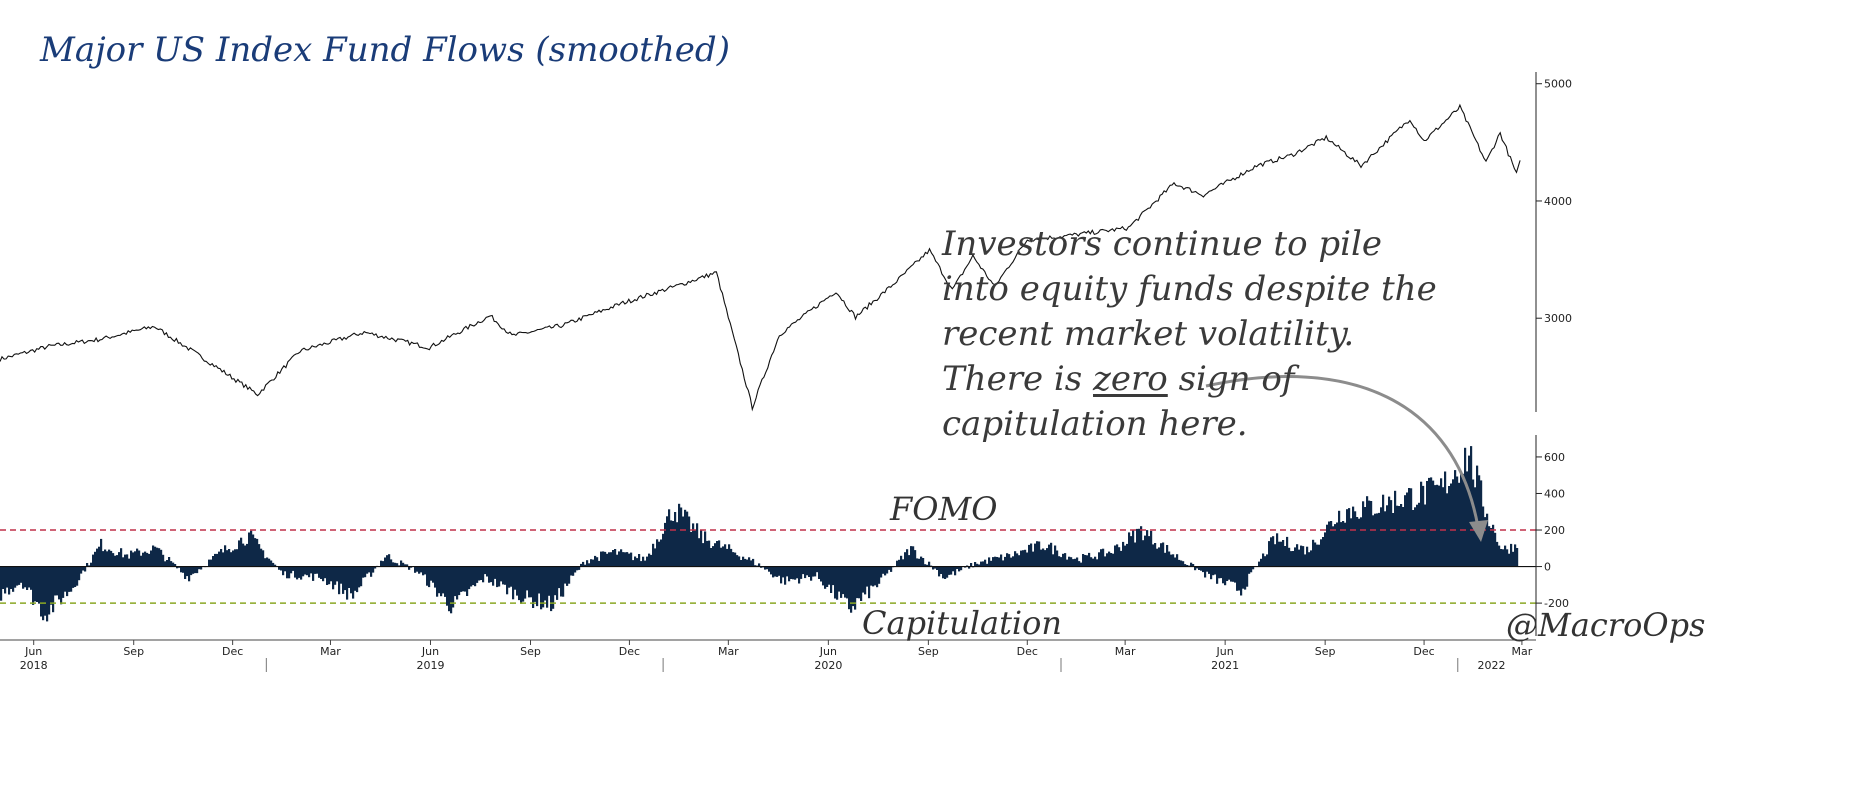 Image resolution: width=1854 pixels, height=787 pixels. I want to click on capitulation-label: Capitulation, so click(962, 623).